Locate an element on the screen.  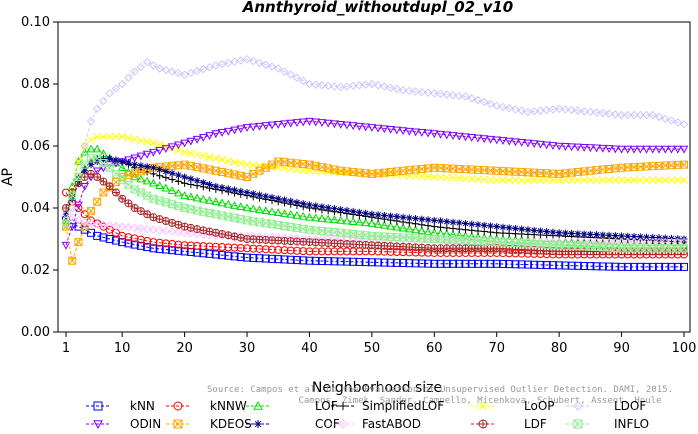
x-tick-label: 60 is located at coordinates (434, 348).